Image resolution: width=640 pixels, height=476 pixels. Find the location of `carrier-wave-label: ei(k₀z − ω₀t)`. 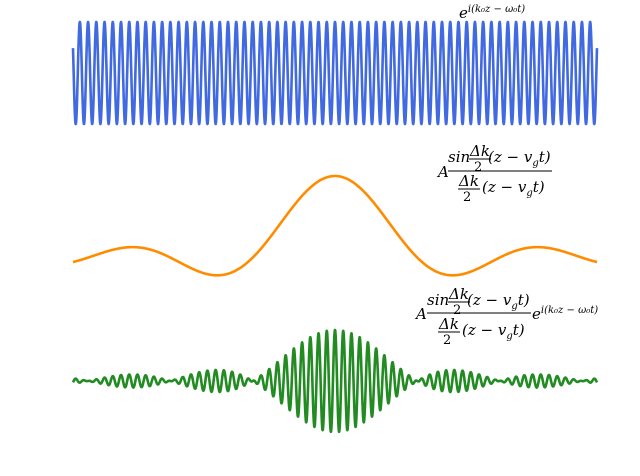

carrier-wave-label: ei(k₀z − ω₀t) is located at coordinates (492, 13).